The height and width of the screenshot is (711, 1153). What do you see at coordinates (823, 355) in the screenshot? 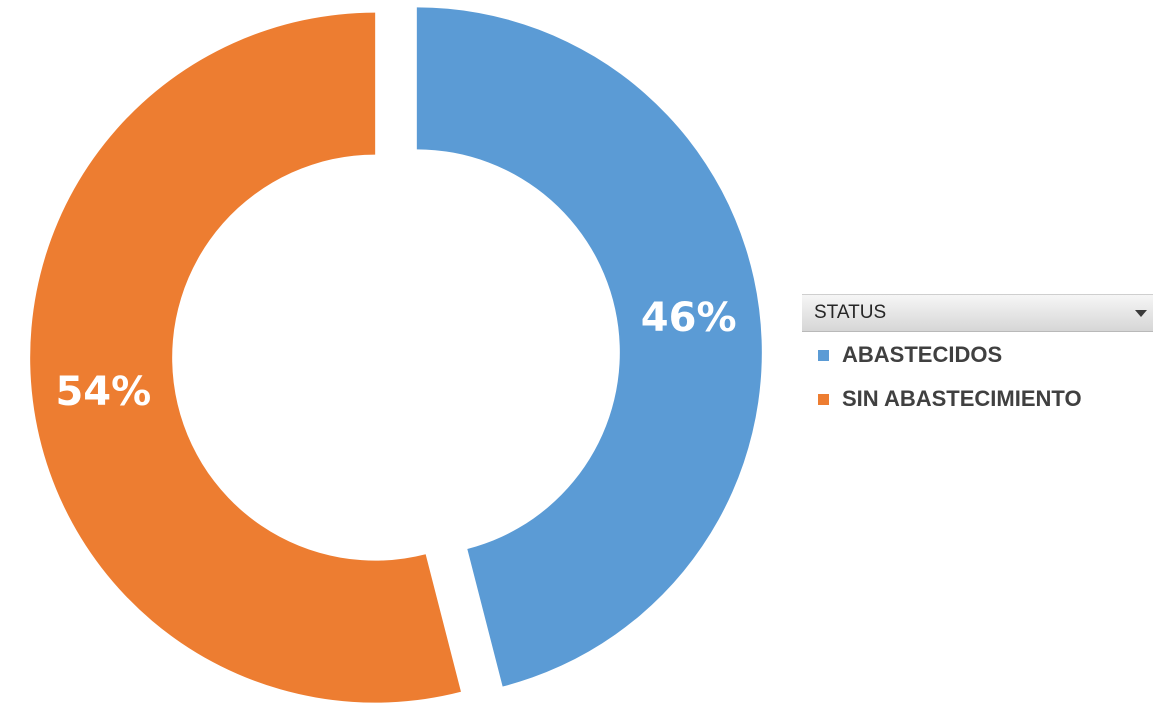
I see `legend-swatch-blue` at bounding box center [823, 355].